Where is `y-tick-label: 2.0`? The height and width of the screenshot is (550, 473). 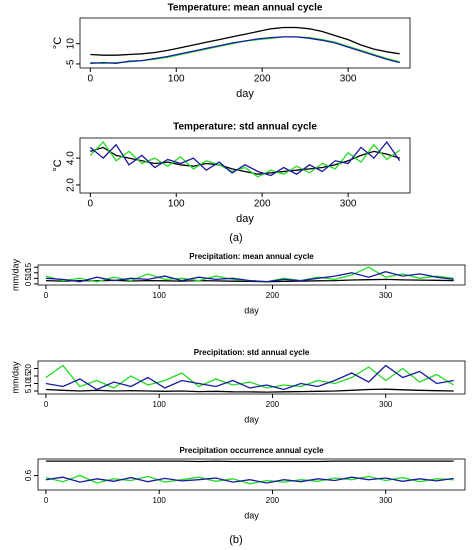 y-tick-label: 2.0 is located at coordinates (71, 185).